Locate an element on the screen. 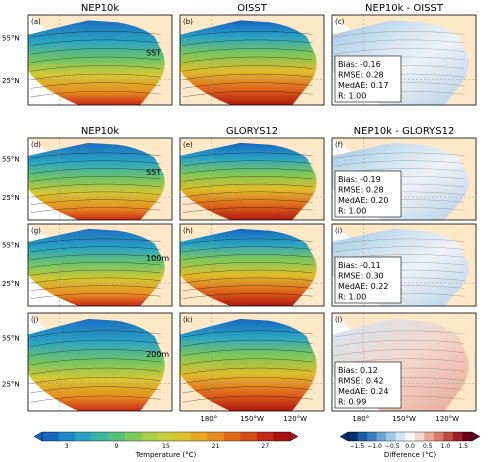  panel-label: (b) is located at coordinates (188, 22).